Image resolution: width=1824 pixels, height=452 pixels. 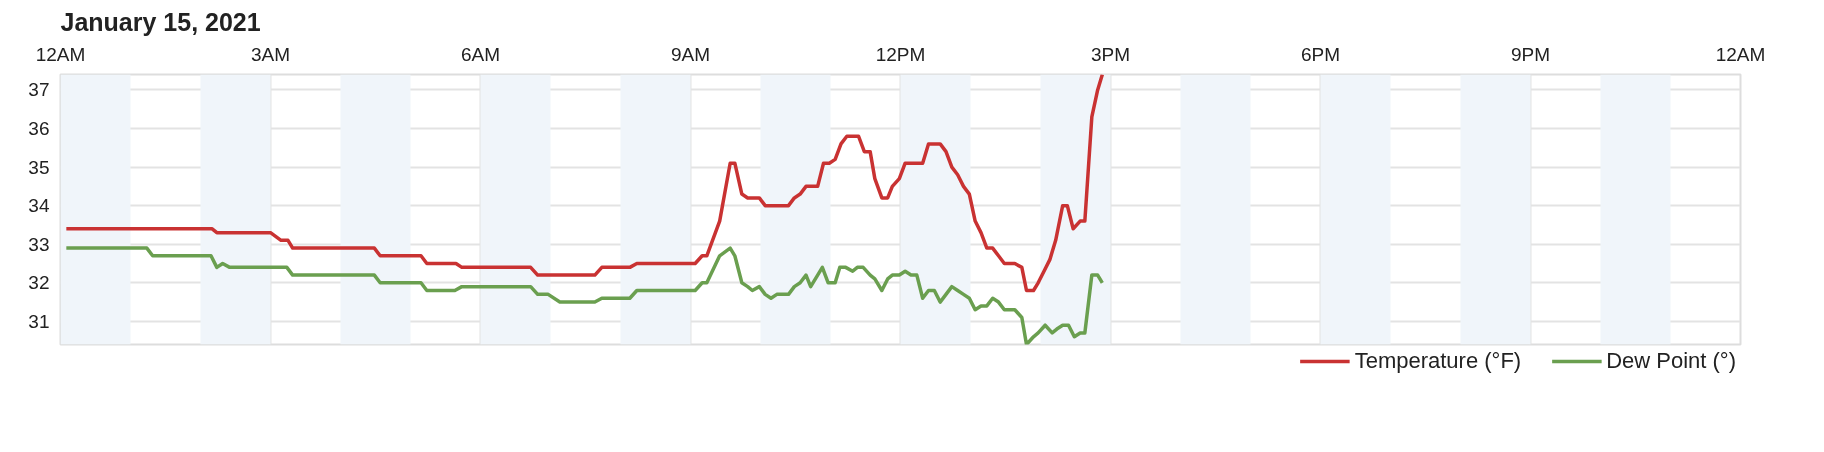 I want to click on y-tick-label: 34, so click(x=39, y=206).